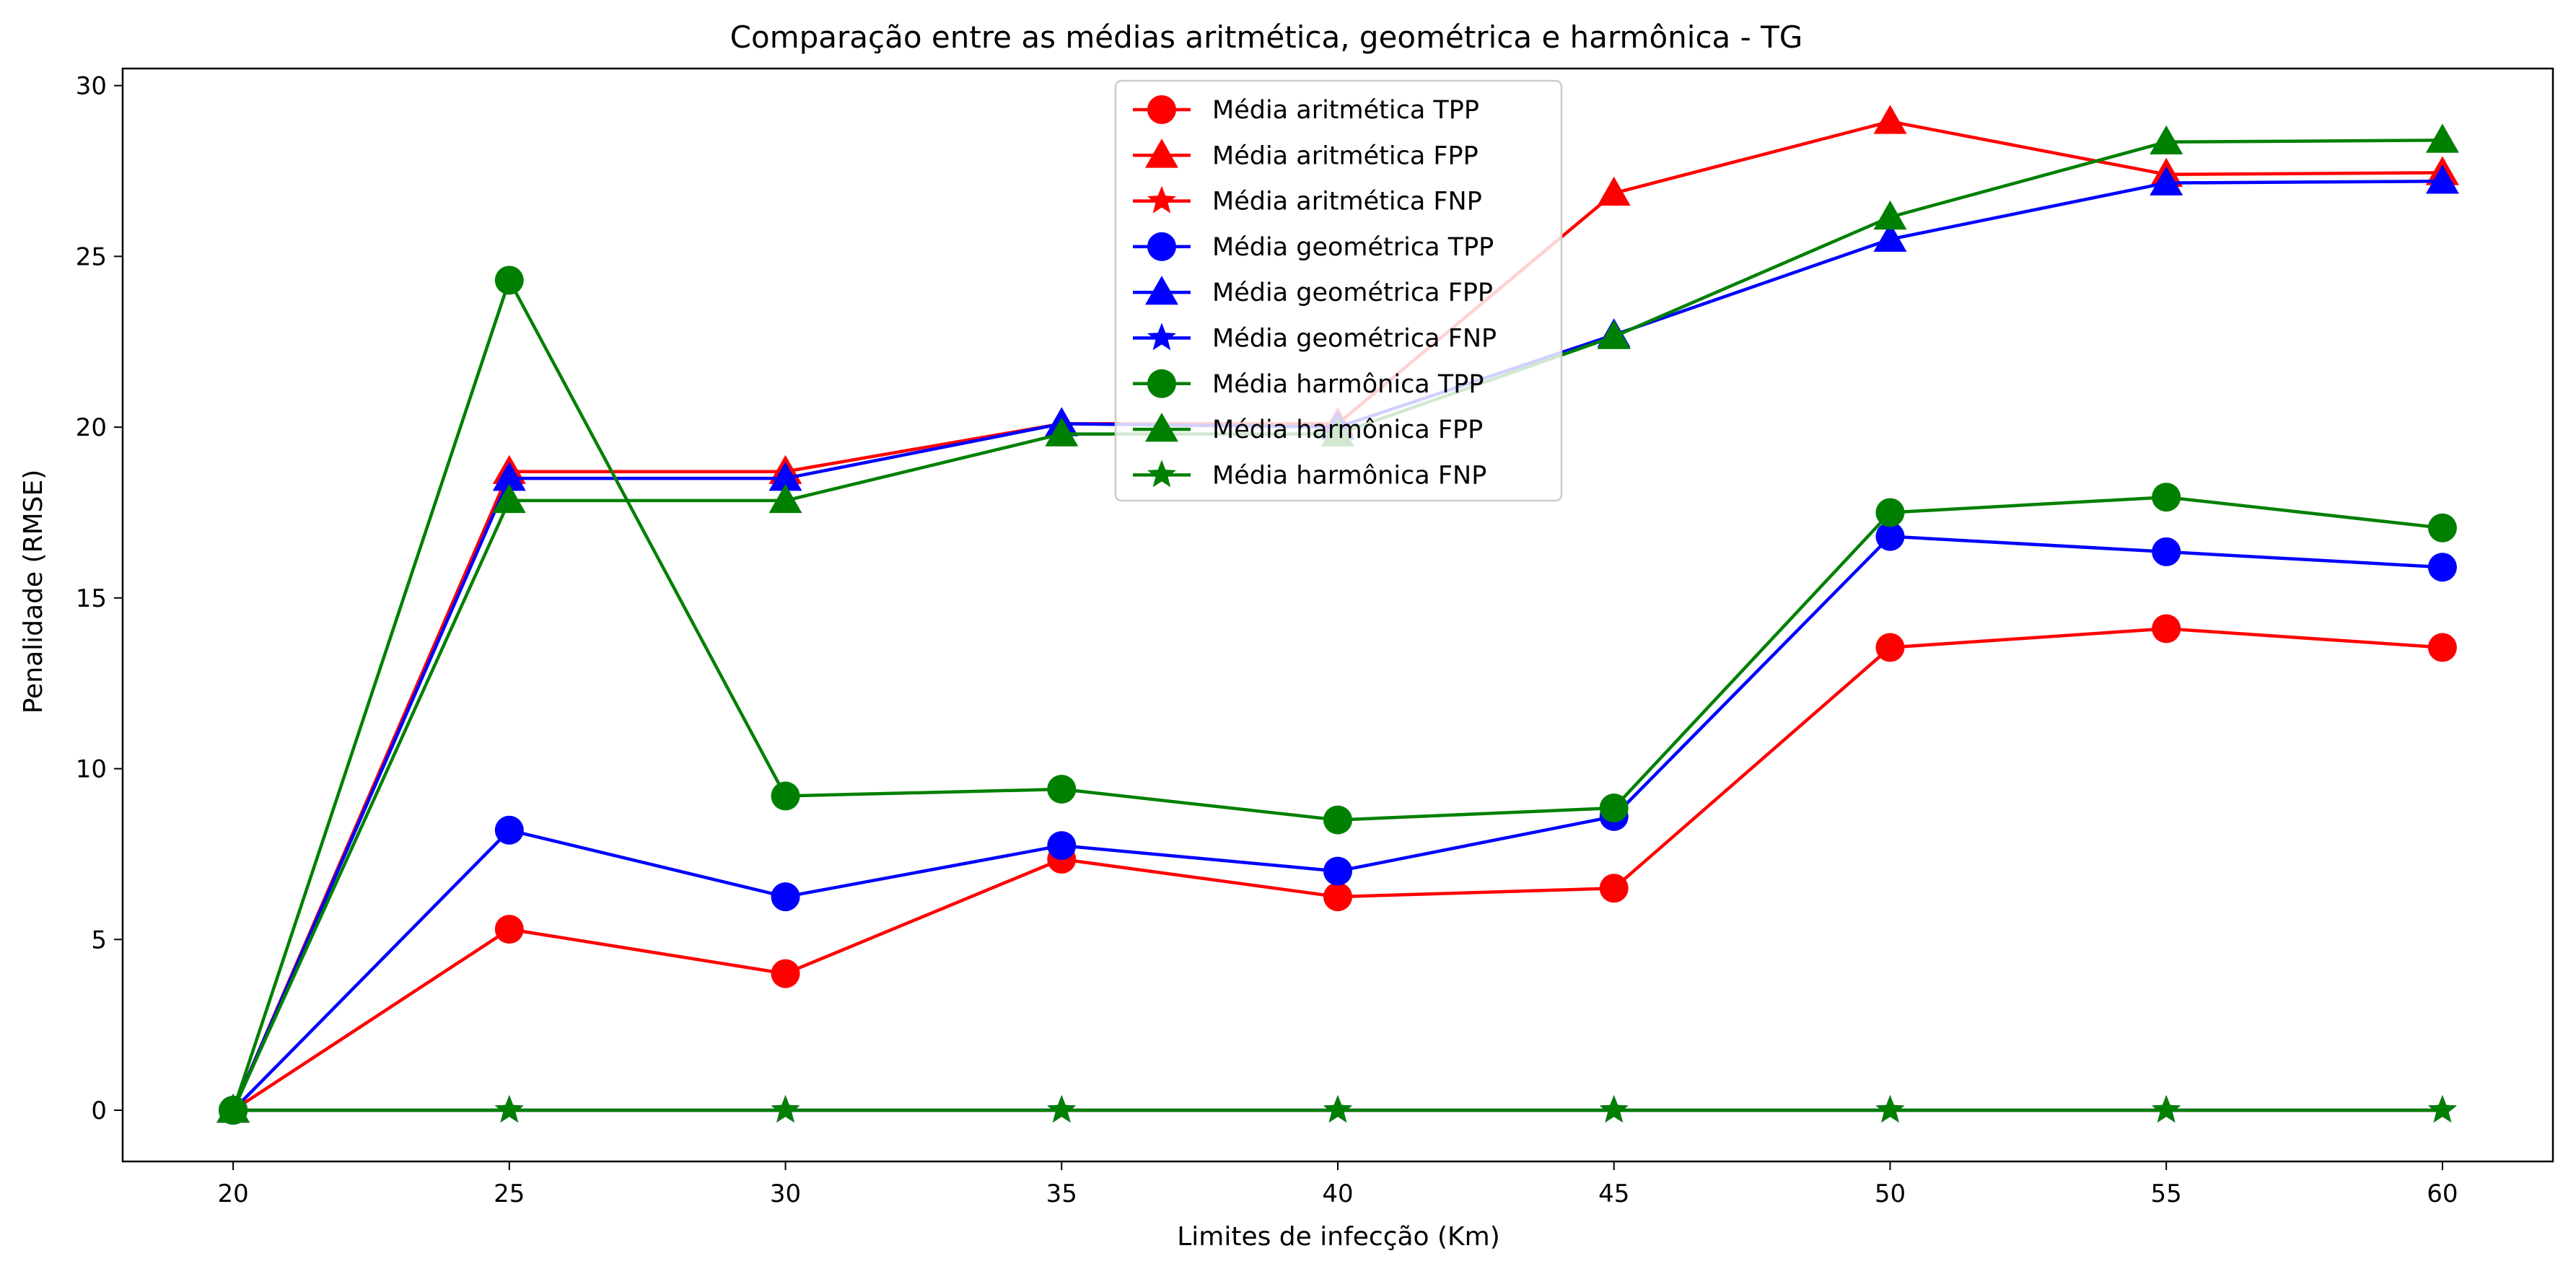 The height and width of the screenshot is (1274, 2576). Describe the element at coordinates (1347, 430) in the screenshot. I see `legend-label: Média harmônica FPP` at that location.